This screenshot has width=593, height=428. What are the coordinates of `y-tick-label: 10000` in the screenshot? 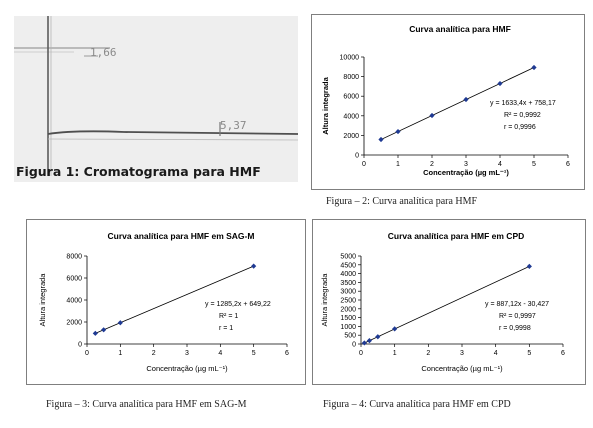 It's located at (350, 58).